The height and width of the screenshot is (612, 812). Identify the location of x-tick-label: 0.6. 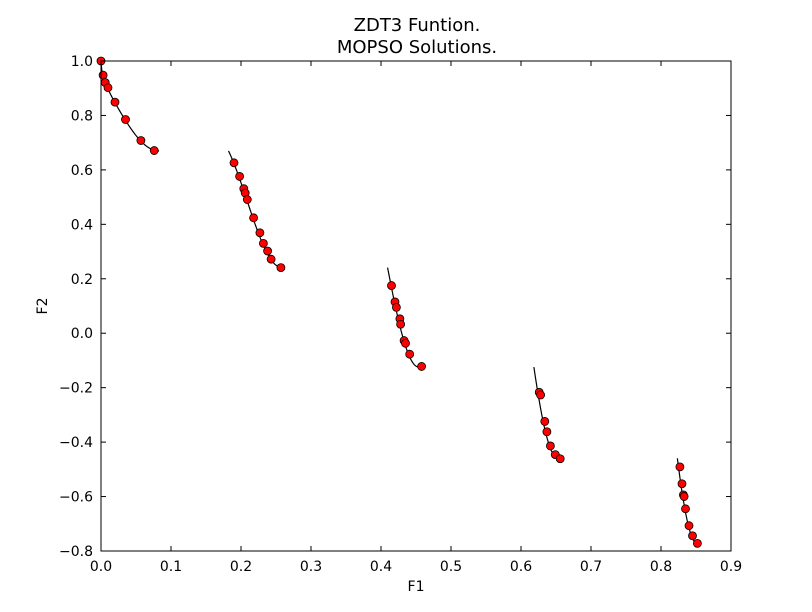
(521, 567).